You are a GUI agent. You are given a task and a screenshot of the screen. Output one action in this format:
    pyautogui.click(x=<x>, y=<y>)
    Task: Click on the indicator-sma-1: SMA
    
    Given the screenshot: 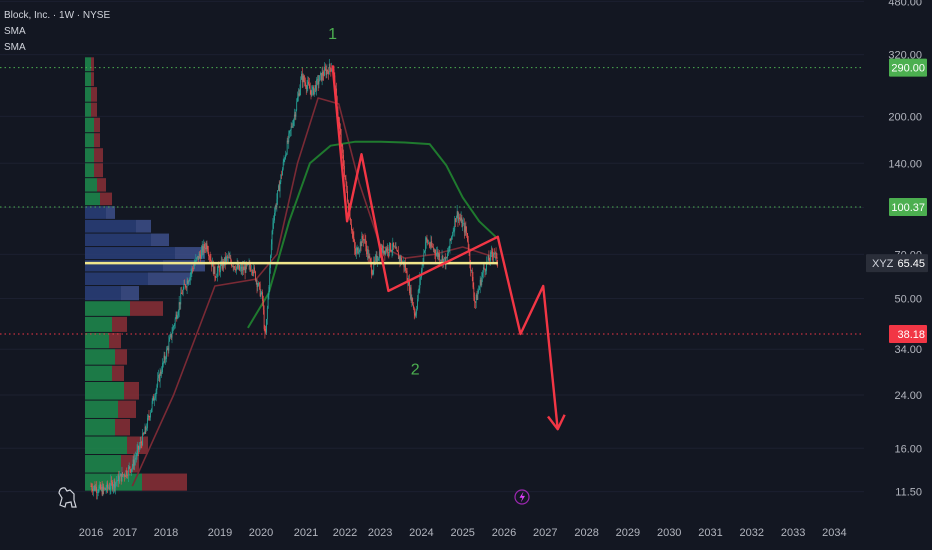 What is the action you would take?
    pyautogui.click(x=15, y=31)
    